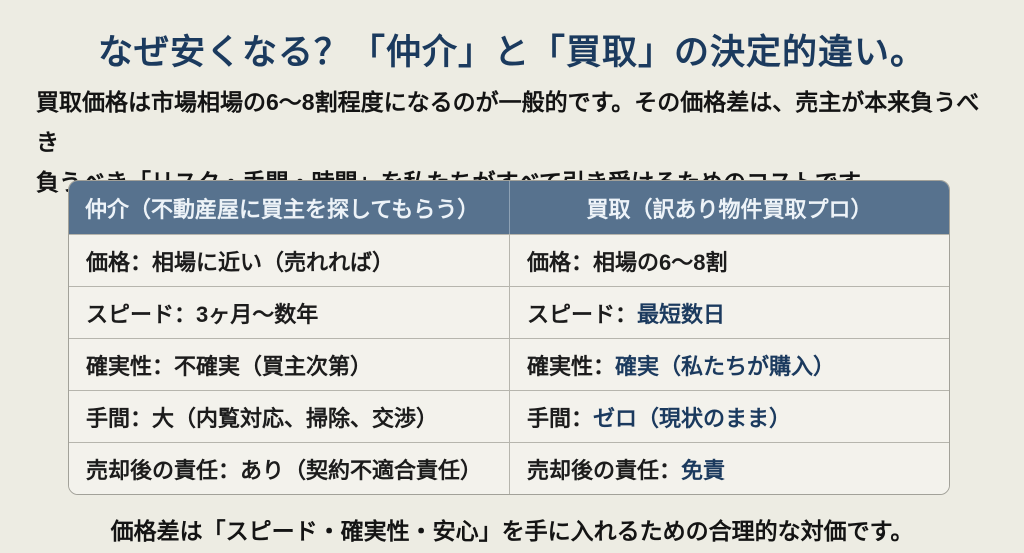 This screenshot has height=553, width=1024. Describe the element at coordinates (289, 260) in the screenshot. I see `price-broker-cell: 価格：相場に近い（売れれば）` at that location.